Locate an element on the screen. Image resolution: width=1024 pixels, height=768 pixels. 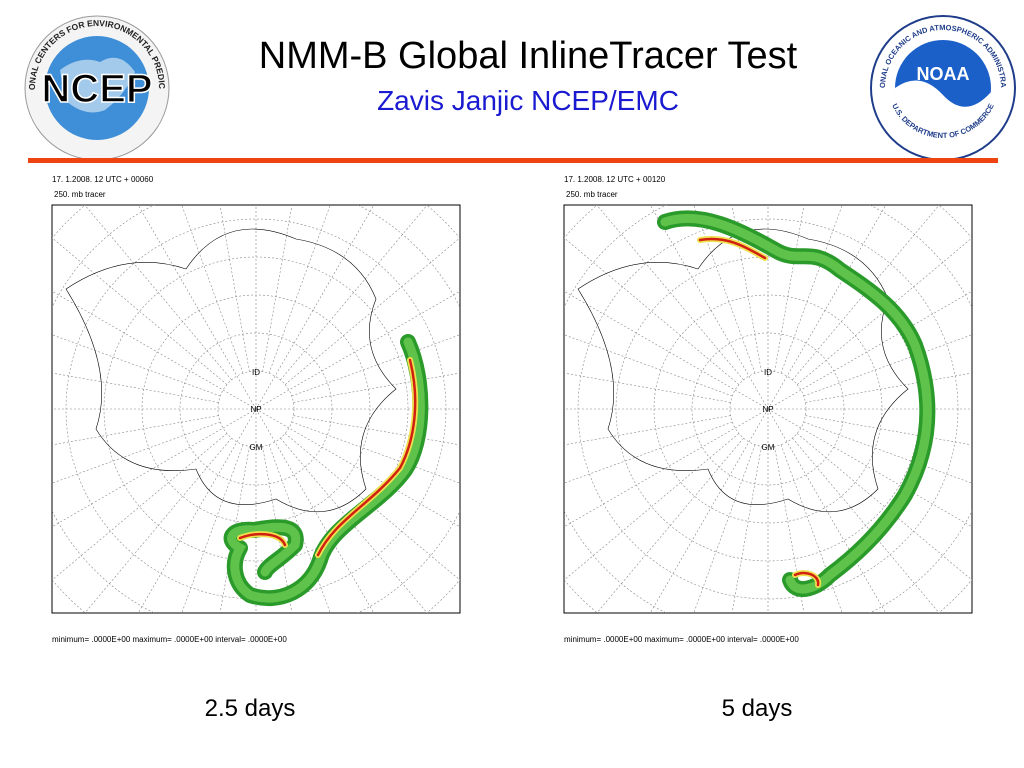
caption: 5 days is located at coordinates (757, 708).